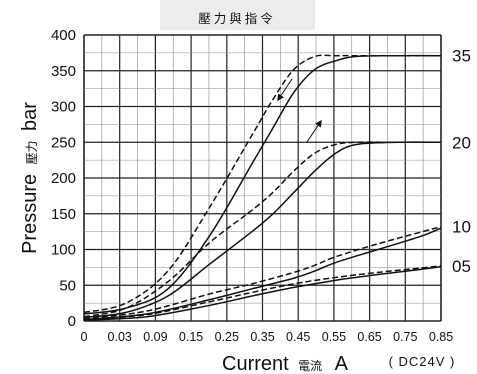 This screenshot has height=374, width=477. Describe the element at coordinates (461, 161) in the screenshot. I see `right-labels: 35 20 10 05` at that location.